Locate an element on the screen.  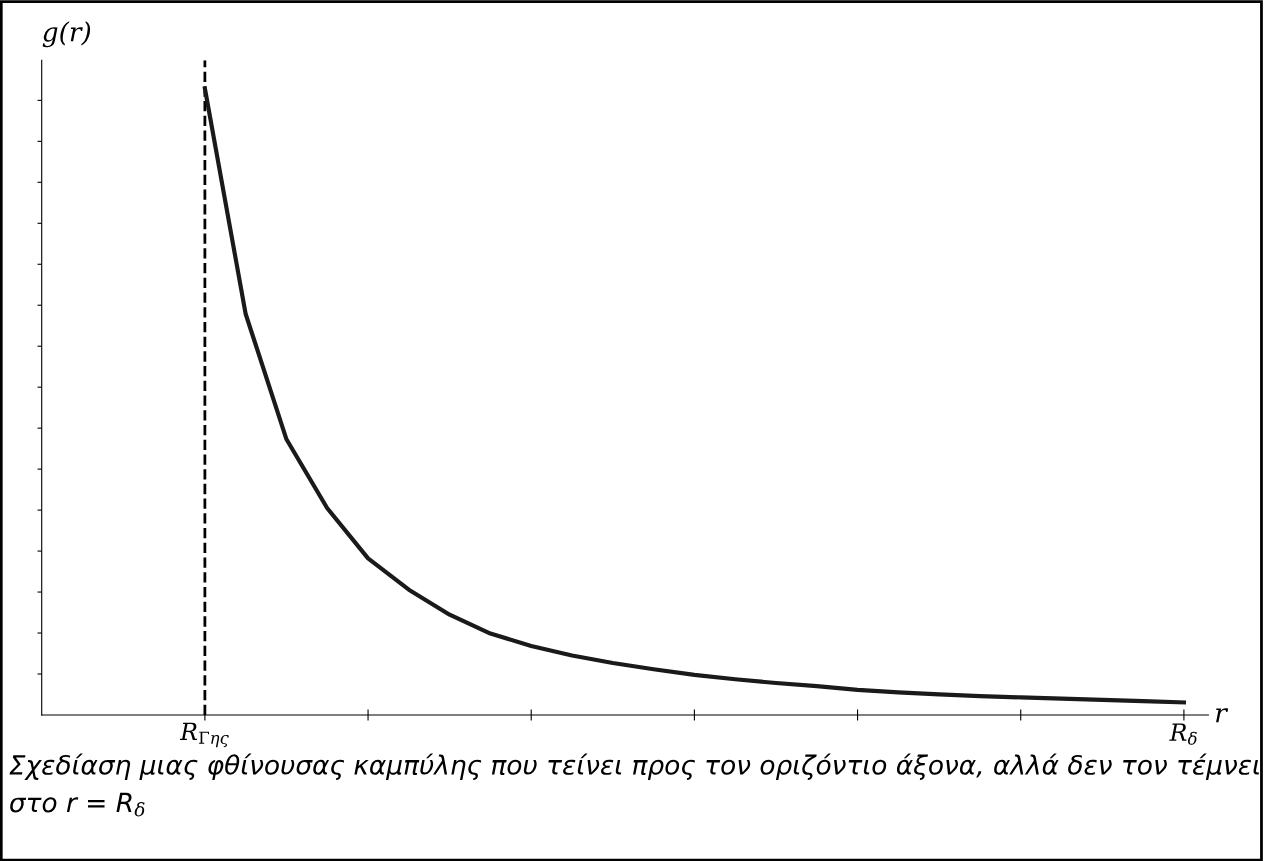
y-axis-title: g(r) is located at coordinates (66, 34).